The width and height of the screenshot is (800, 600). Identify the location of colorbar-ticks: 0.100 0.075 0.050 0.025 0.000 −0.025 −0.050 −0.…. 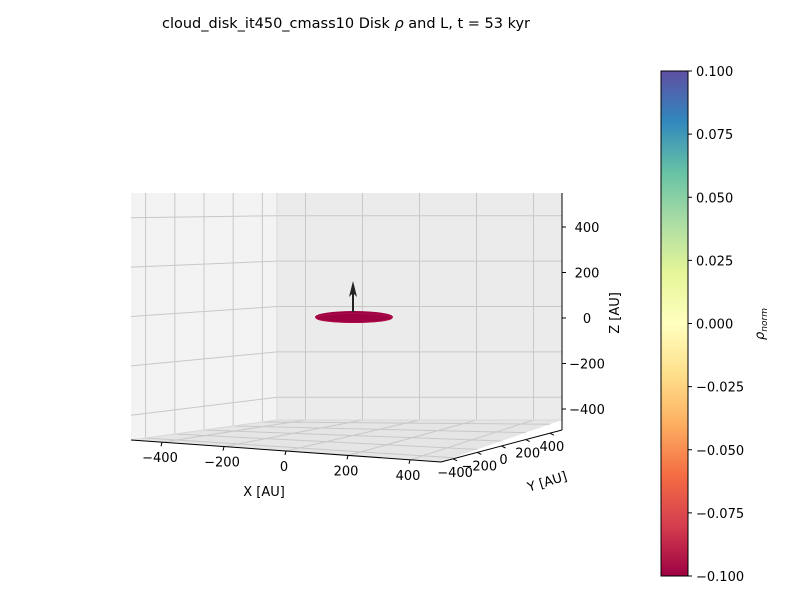
(716, 325).